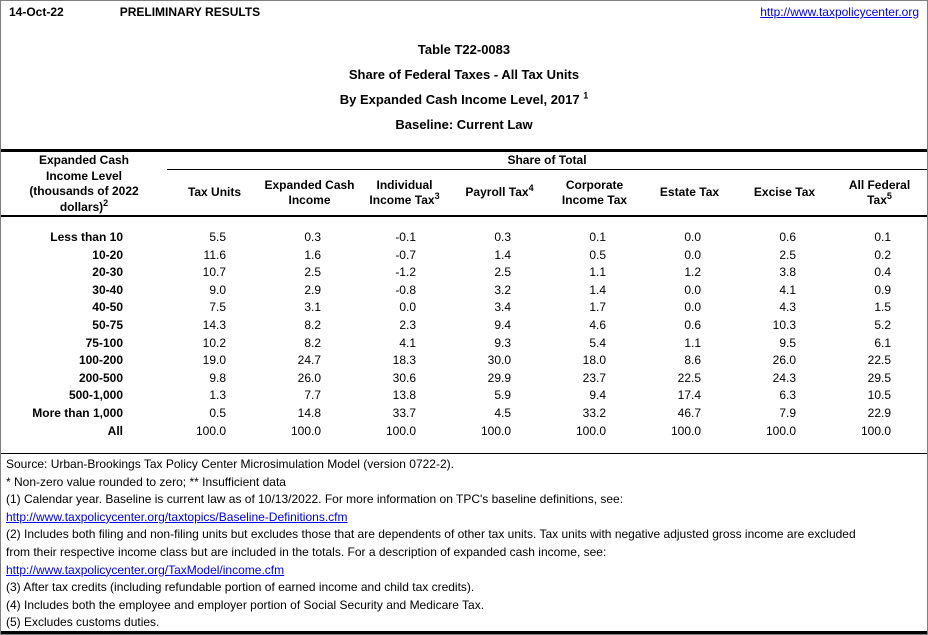 The width and height of the screenshot is (928, 635). I want to click on table-row-20-30: 20-30 10.7 2.5 -1.2 2.5 1.1 1.2 3.8 0.4, so click(464, 273).